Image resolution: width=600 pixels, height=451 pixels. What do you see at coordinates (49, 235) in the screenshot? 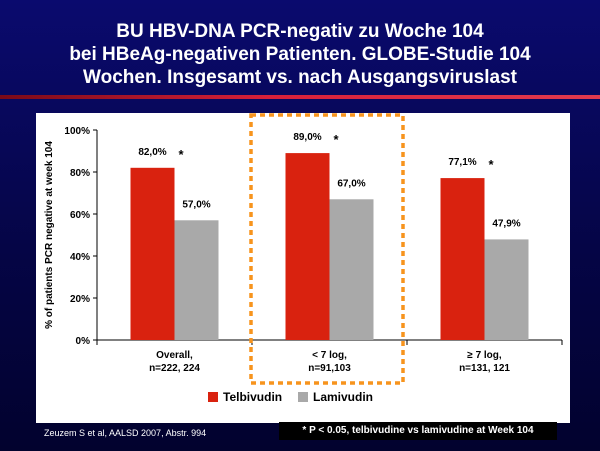
I see `y-axis-title: % of patients PCR negative at week 104` at bounding box center [49, 235].